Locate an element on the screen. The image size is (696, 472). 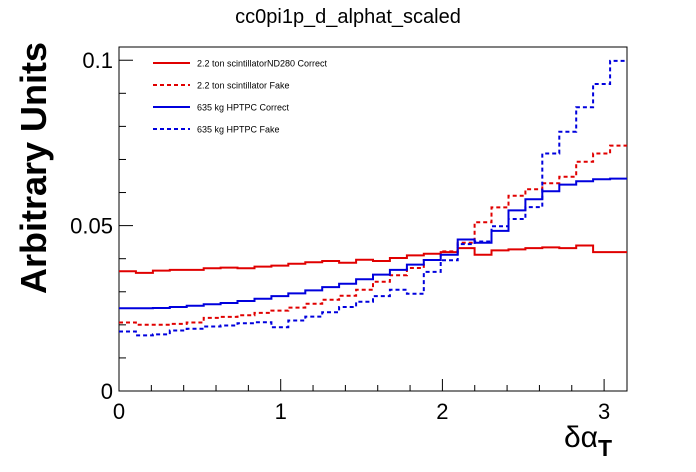
y-tick-label: 0.05 is located at coordinates (91, 226).